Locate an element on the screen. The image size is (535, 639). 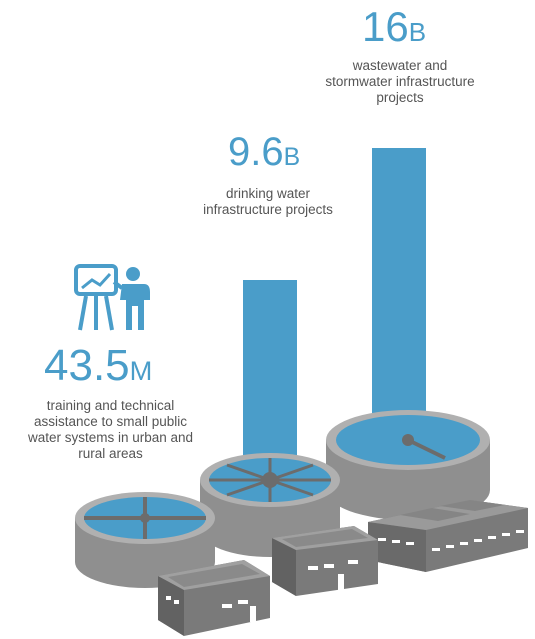
value-training: 43.5M is located at coordinates (98, 365).